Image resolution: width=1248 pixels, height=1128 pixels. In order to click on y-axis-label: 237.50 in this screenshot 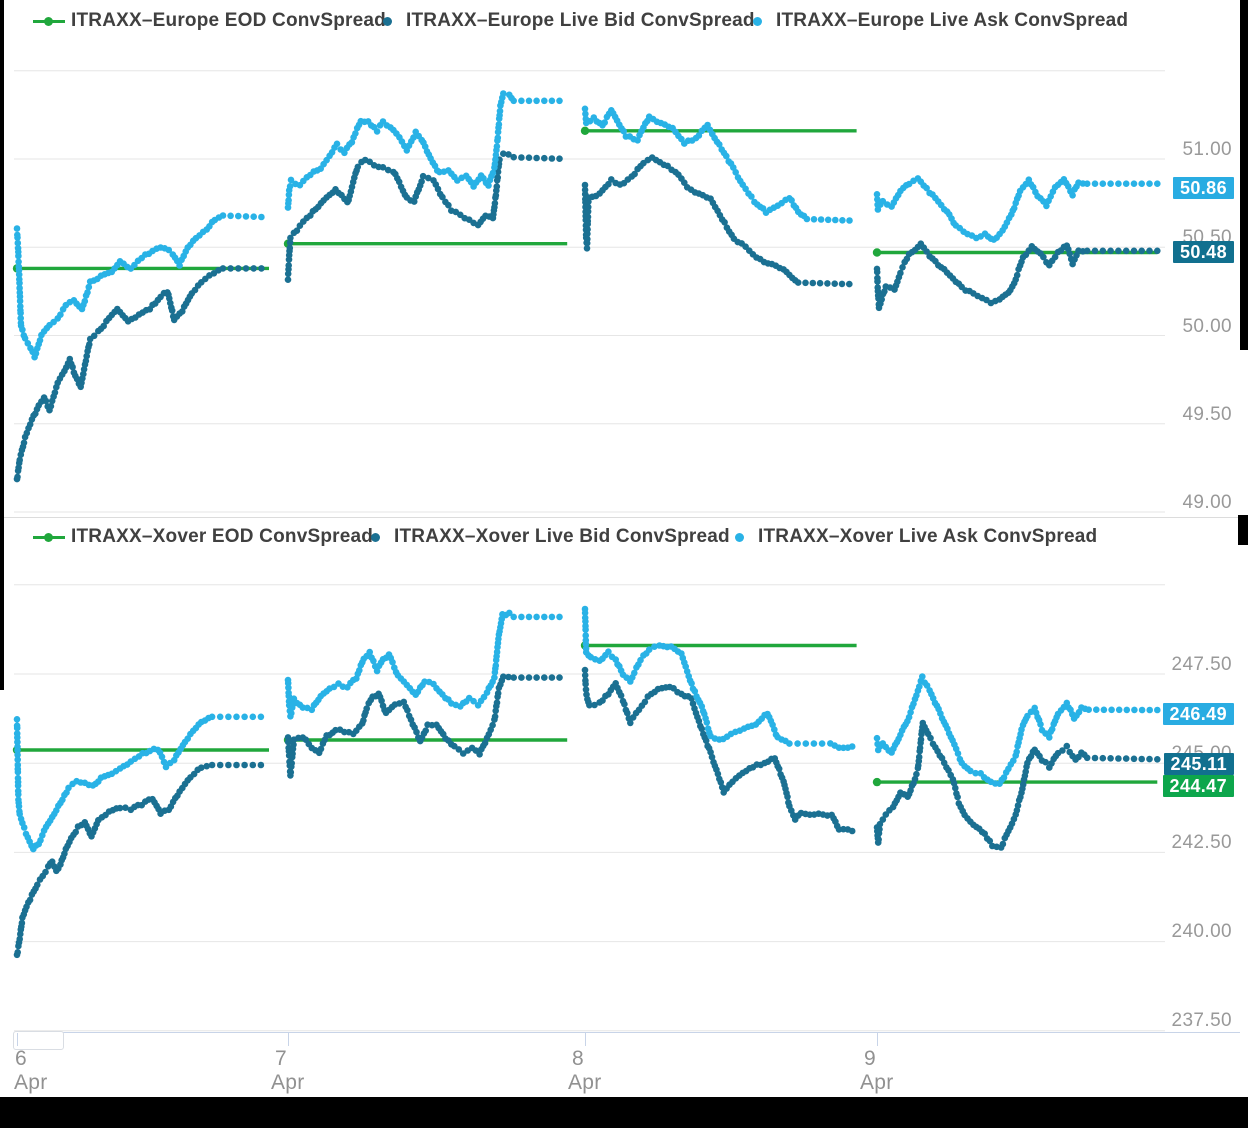, I will do `click(1201, 1020)`.